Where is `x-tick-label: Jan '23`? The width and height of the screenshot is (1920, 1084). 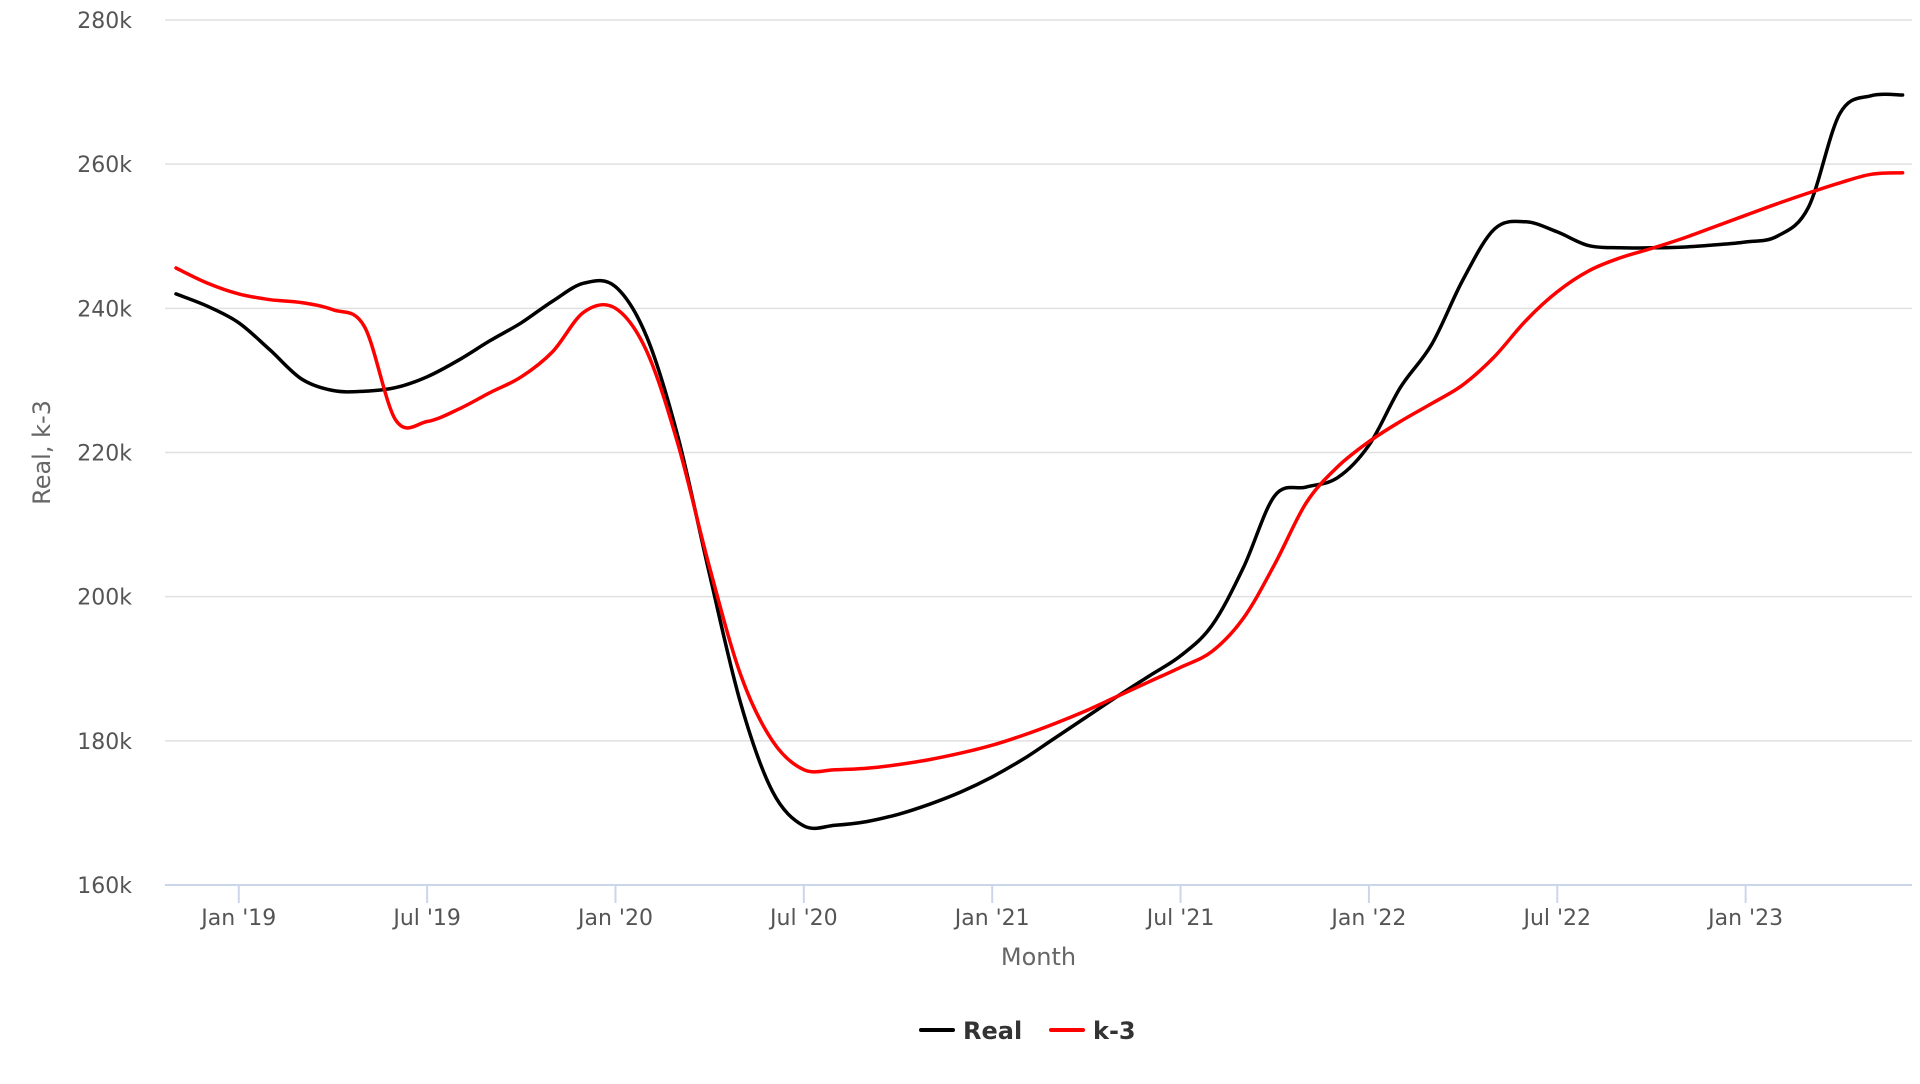 x-tick-label: Jan '23 is located at coordinates (1744, 918).